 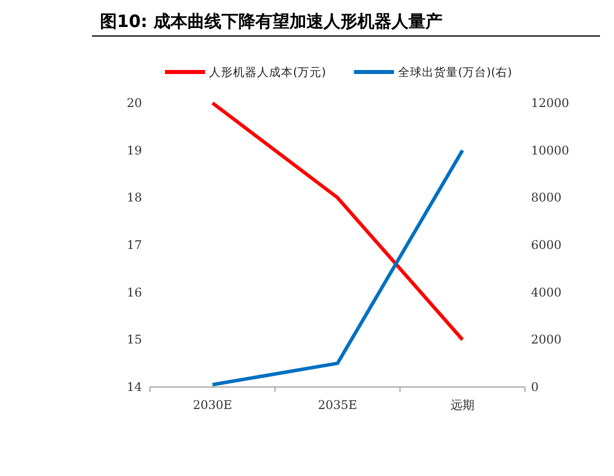 What do you see at coordinates (134, 197) in the screenshot?
I see `y-tick-label: 18` at bounding box center [134, 197].